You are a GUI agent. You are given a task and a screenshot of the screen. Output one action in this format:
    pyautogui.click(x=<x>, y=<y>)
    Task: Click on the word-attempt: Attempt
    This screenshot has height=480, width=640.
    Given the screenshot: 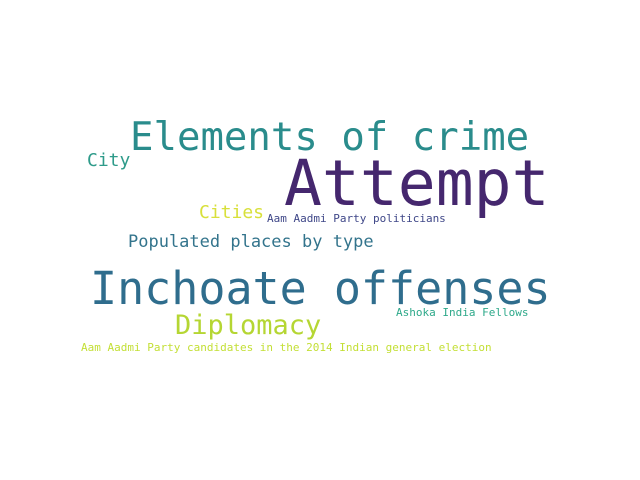 What is the action you would take?
    pyautogui.click(x=417, y=183)
    